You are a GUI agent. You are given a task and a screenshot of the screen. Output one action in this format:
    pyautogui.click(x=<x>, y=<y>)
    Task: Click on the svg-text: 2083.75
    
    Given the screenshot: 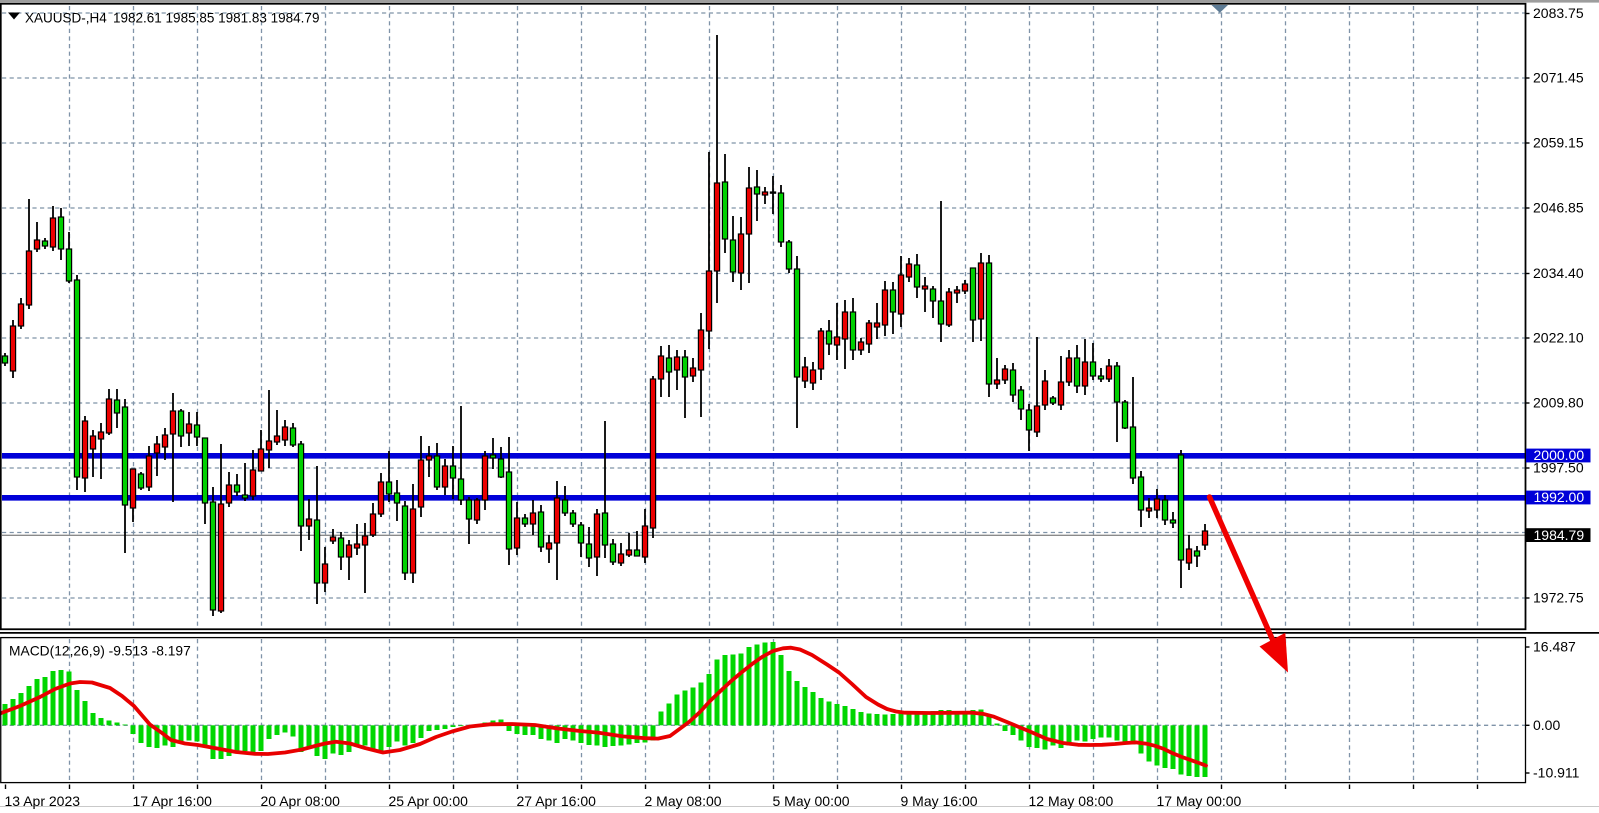 What is the action you would take?
    pyautogui.click(x=1558, y=13)
    